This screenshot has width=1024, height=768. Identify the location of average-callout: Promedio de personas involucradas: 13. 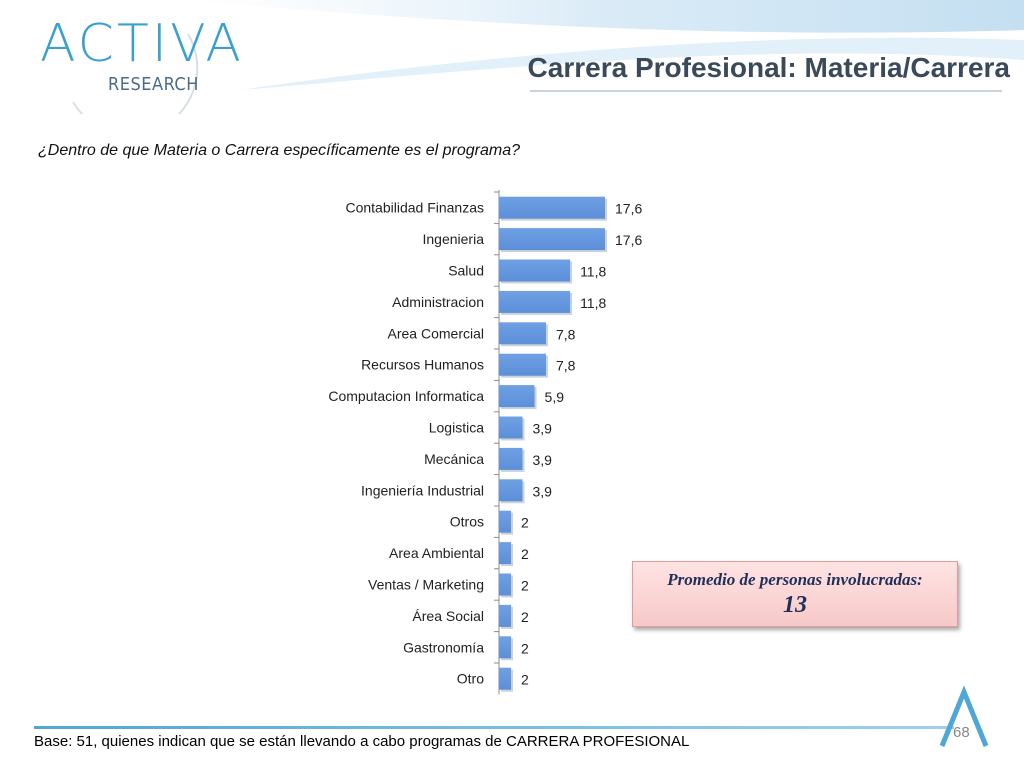
(795, 594).